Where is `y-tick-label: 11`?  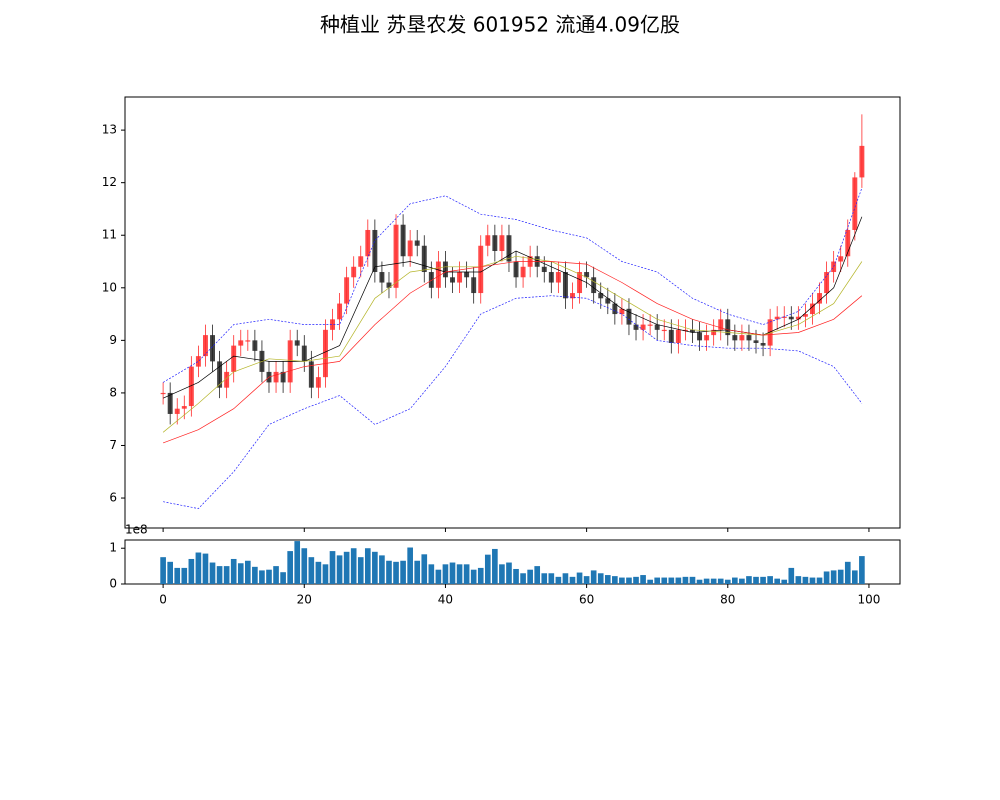
y-tick-label: 11 is located at coordinates (109, 235).